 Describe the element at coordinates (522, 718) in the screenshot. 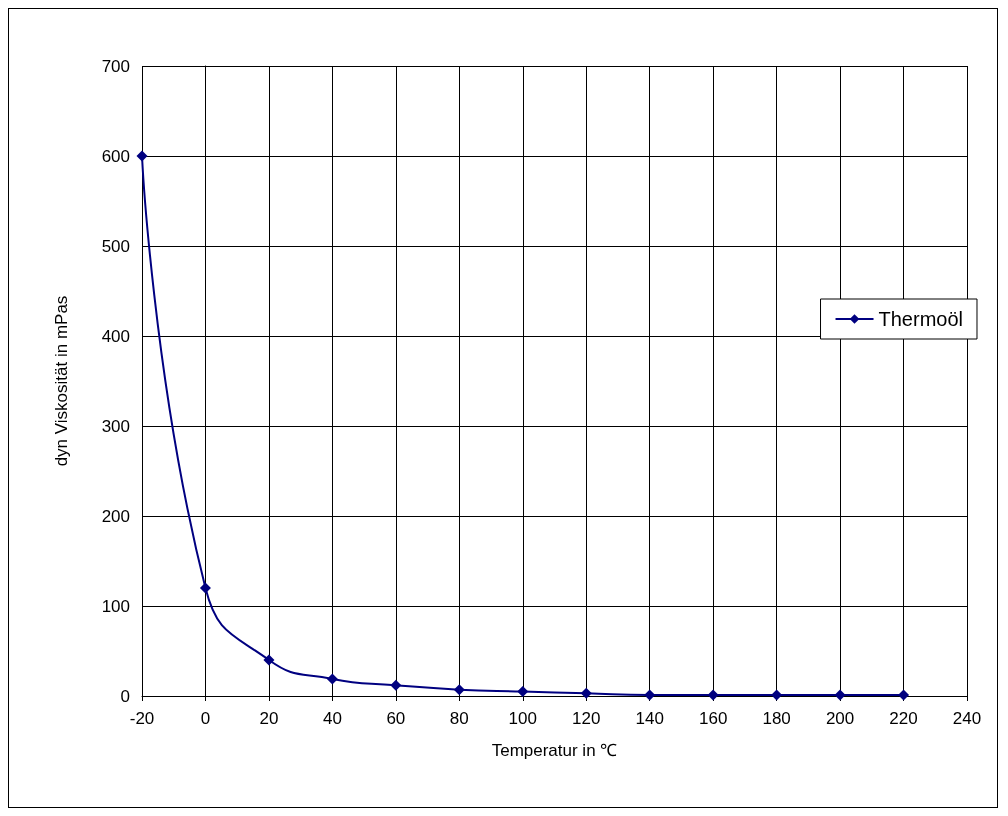

I see `x-tick-label: 100` at that location.